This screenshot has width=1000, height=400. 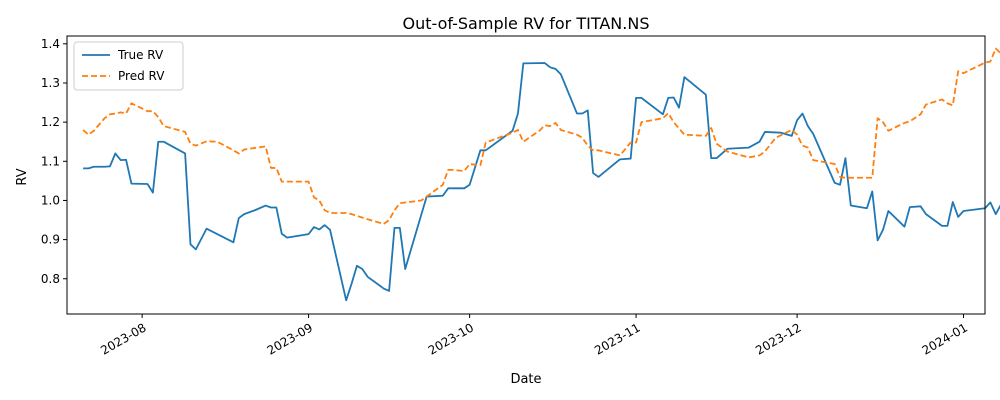 What do you see at coordinates (50, 240) in the screenshot?
I see `y-tick-label: 0.9` at bounding box center [50, 240].